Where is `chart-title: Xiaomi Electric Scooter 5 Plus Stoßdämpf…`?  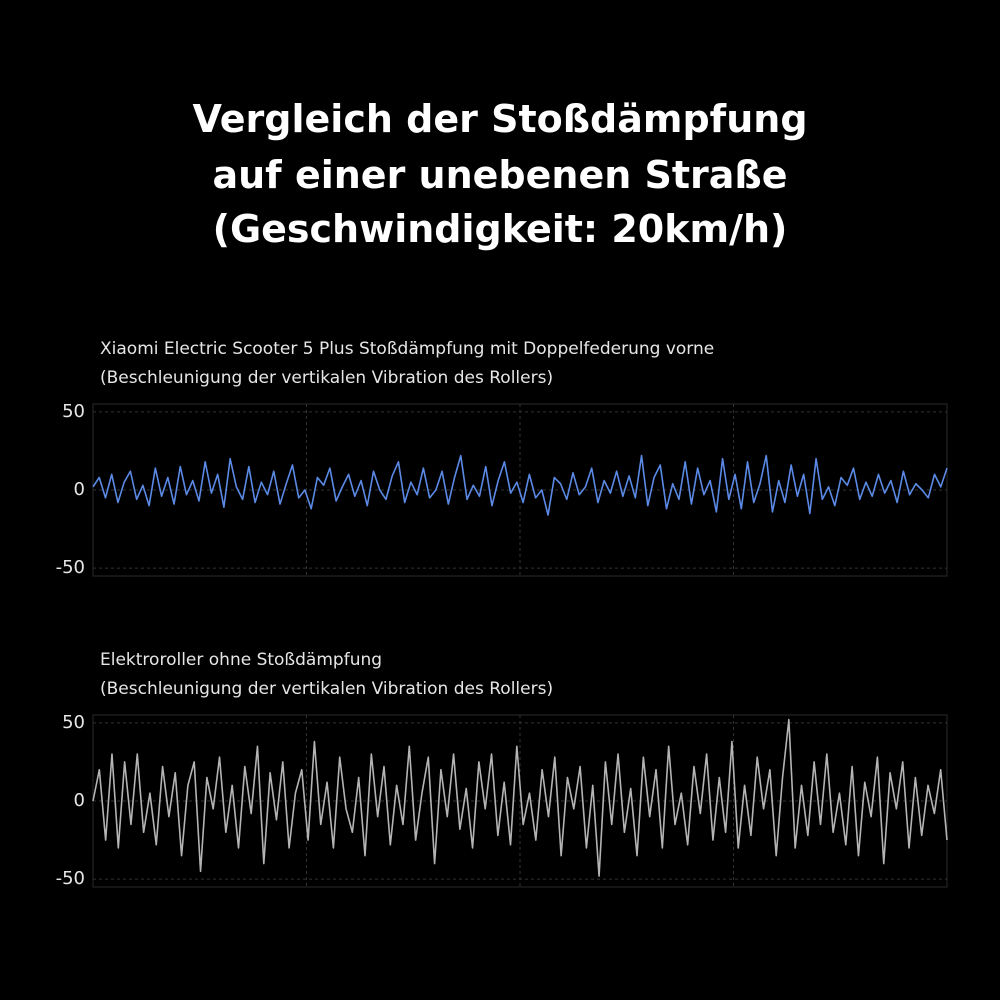
chart-title: Xiaomi Electric Scooter 5 Plus Stoßdämpf… is located at coordinates (407, 349).